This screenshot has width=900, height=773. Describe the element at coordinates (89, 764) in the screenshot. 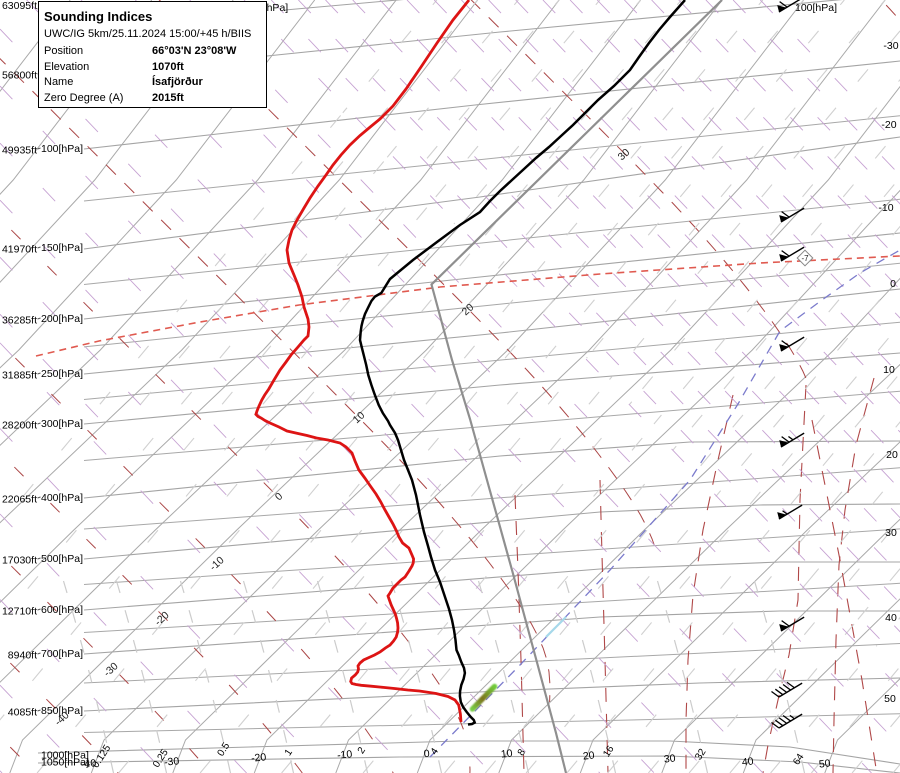

I see `svg-text: -40` at that location.